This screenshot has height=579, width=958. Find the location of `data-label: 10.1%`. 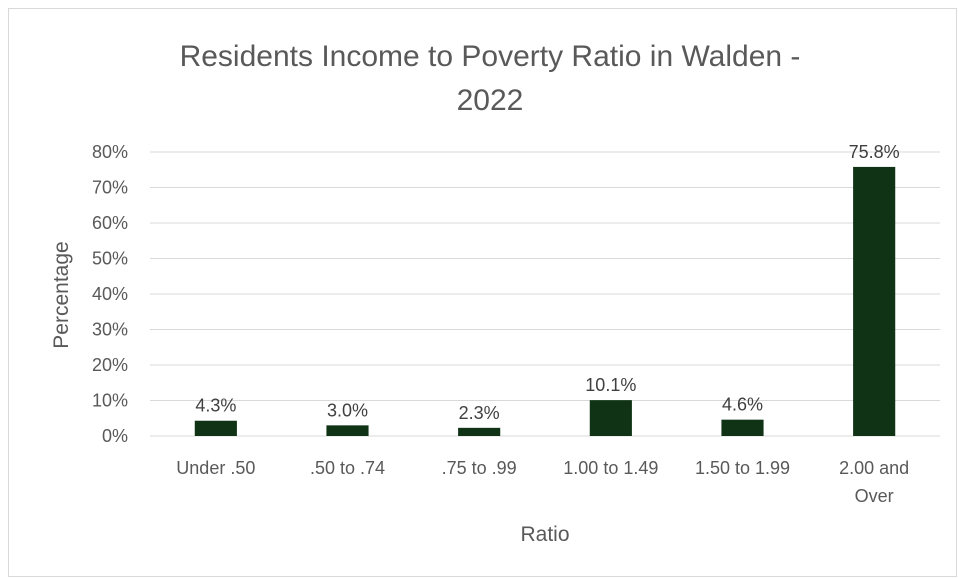

data-label: 10.1% is located at coordinates (610, 385).